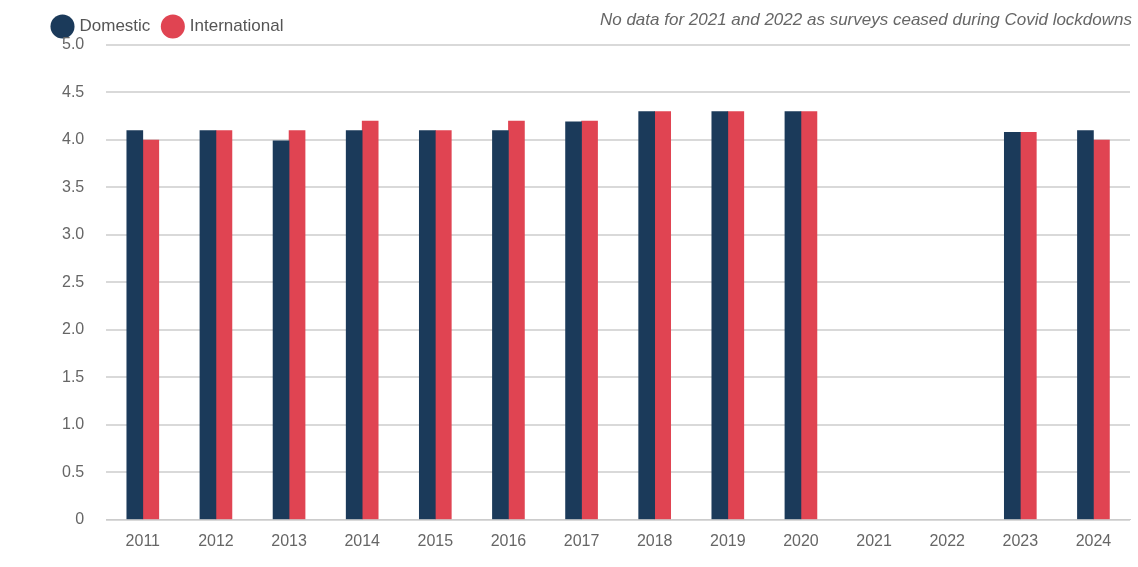  I want to click on y-tick-label: 2.5, so click(73, 281).